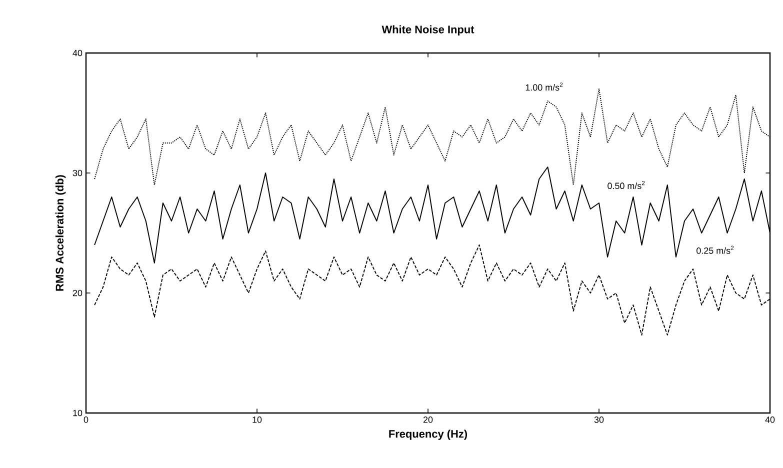 This screenshot has width=783, height=468. What do you see at coordinates (626, 185) in the screenshot?
I see `series-label: 0.50 m/s$^{2}$` at bounding box center [626, 185].